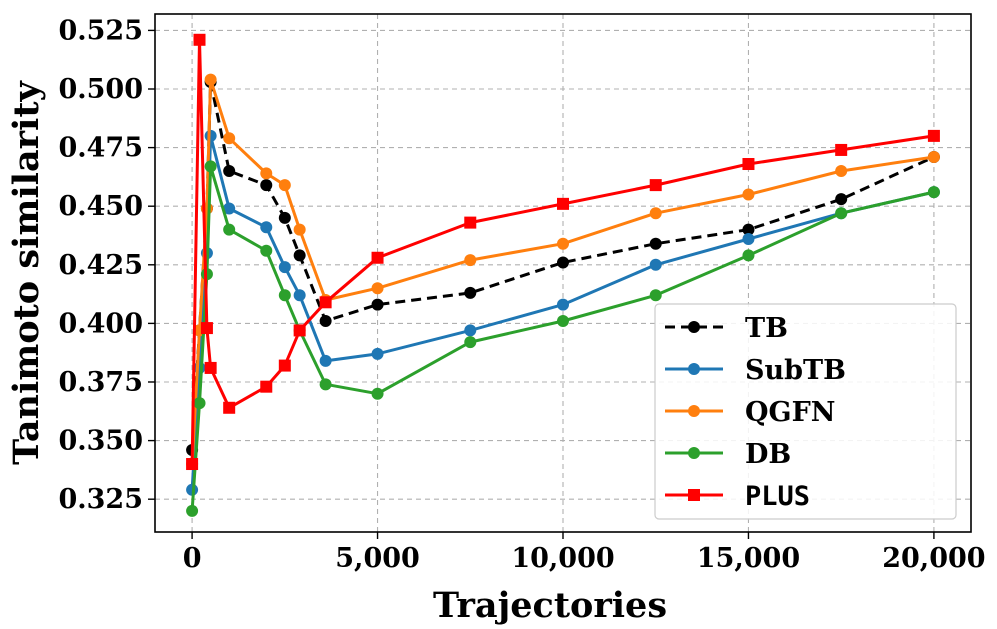 Image resolution: width=997 pixels, height=629 pixels. Describe the element at coordinates (728, 454) in the screenshot. I see `legend-entry-db: DB` at that location.